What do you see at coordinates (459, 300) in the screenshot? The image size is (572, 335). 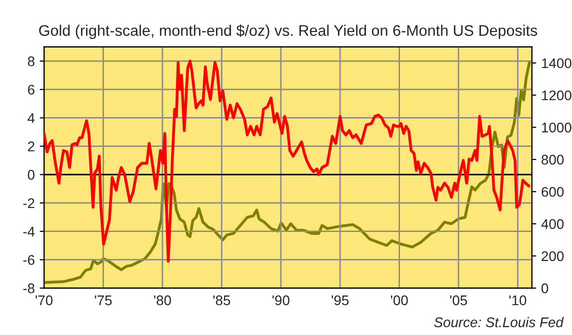 I see `x-tick-label: '05` at bounding box center [459, 300].